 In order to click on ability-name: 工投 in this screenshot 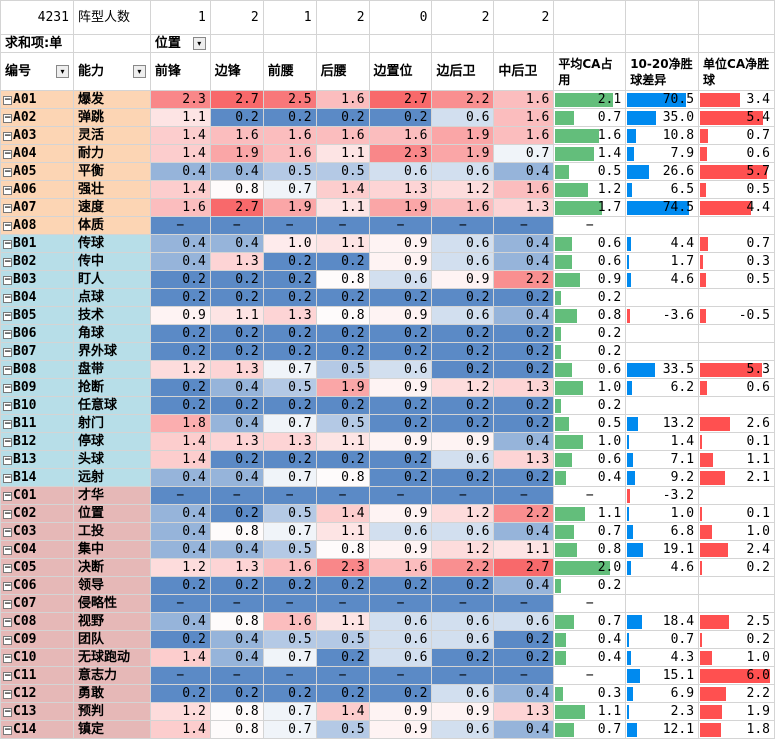, I will do `click(111, 531)`.